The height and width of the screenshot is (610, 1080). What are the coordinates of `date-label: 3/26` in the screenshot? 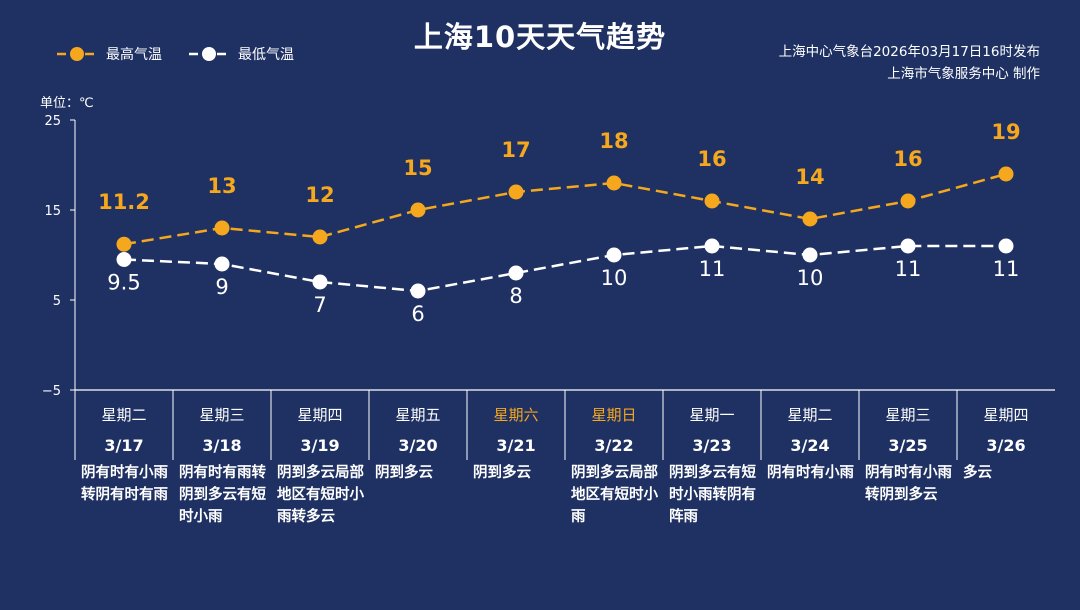 It's located at (1005, 445).